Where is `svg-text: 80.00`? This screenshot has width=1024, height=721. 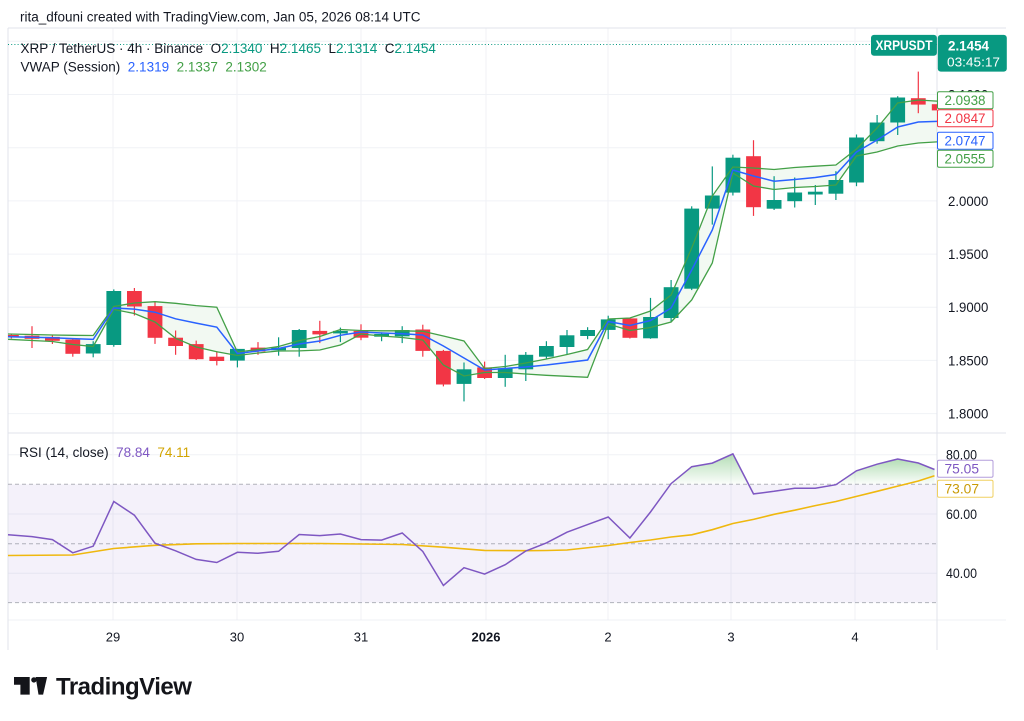
svg-text: 80.00 is located at coordinates (961, 455).